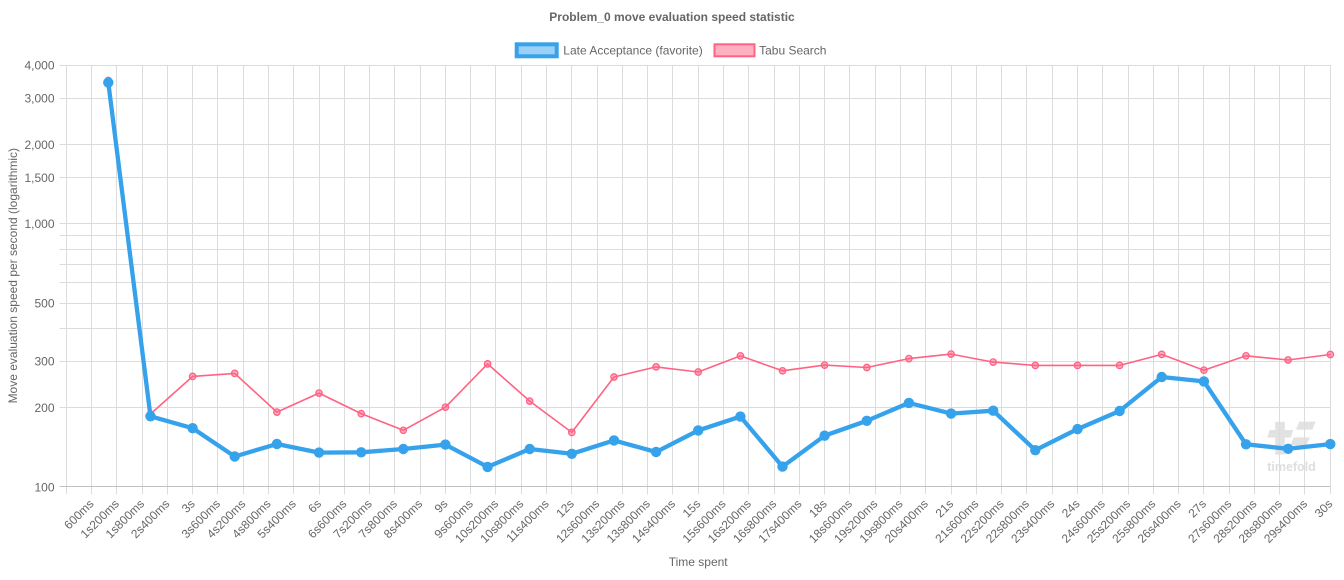 The image size is (1344, 580). Describe the element at coordinates (699, 562) in the screenshot. I see `svg-text: Time spent` at that location.